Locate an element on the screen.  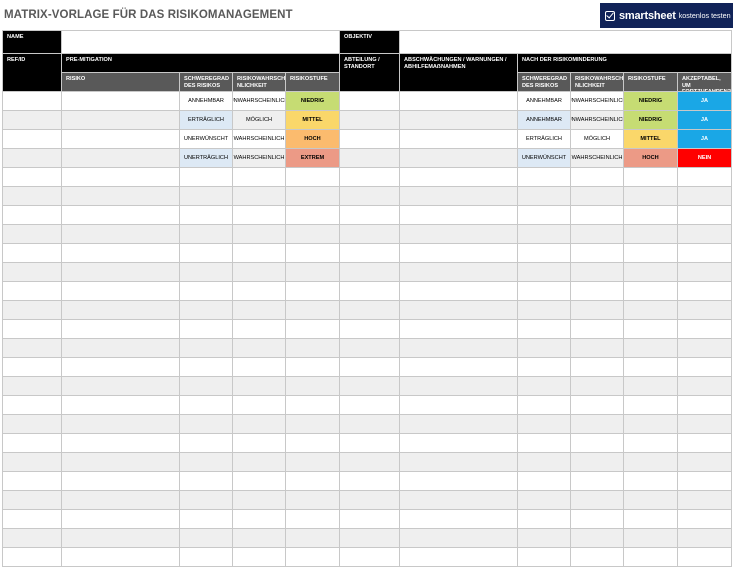
risk-level-post-cell: NIEDRIG is located at coordinates (651, 101).